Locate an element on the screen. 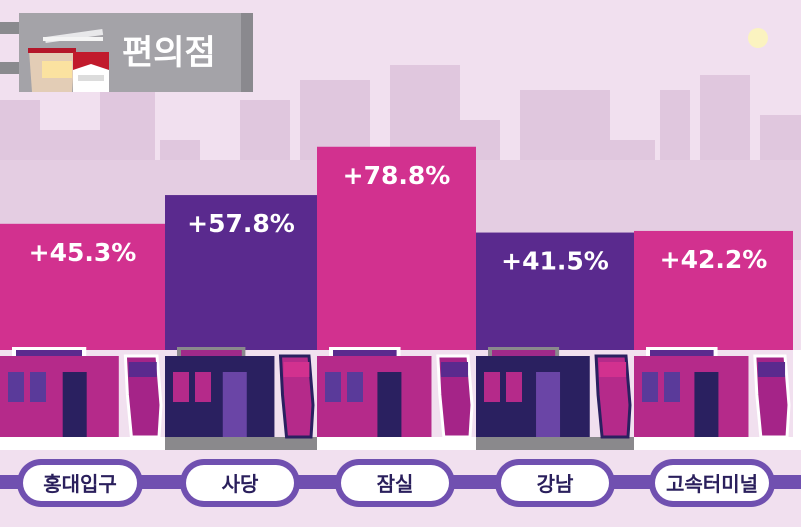 This screenshot has height=527, width=801. title-sign: 편의점 is located at coordinates (126, 52).